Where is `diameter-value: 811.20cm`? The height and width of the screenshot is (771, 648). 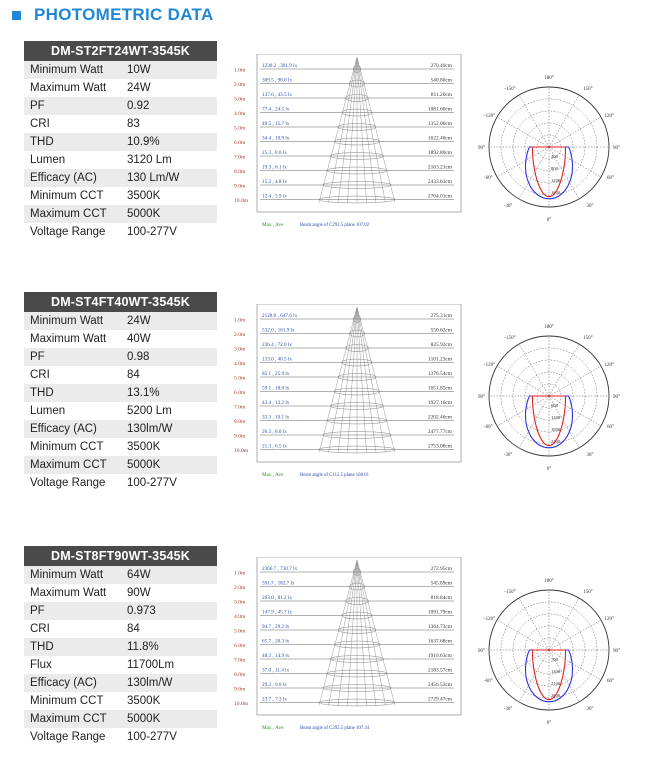
diameter-value: 811.20cm is located at coordinates (442, 95).